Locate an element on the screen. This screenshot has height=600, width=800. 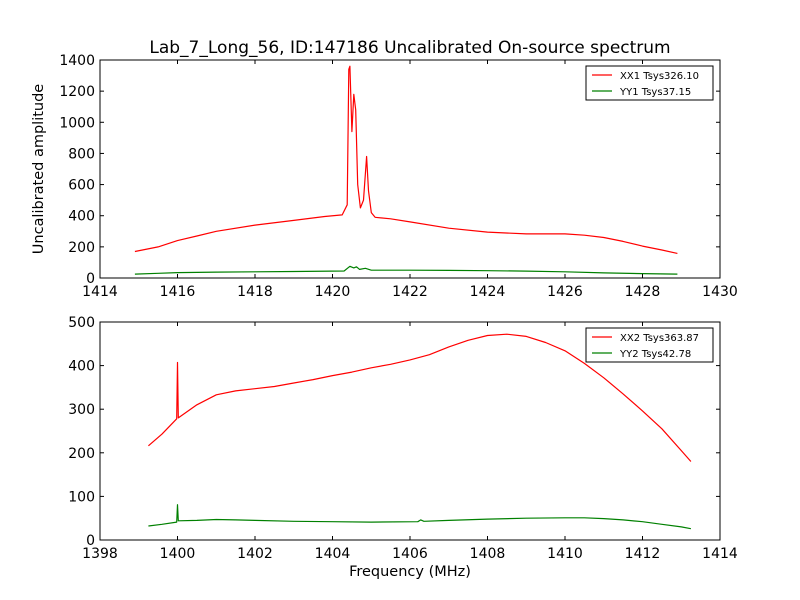
plot2-legend-label-1: XX2 Tsys363.87 is located at coordinates (659, 338).